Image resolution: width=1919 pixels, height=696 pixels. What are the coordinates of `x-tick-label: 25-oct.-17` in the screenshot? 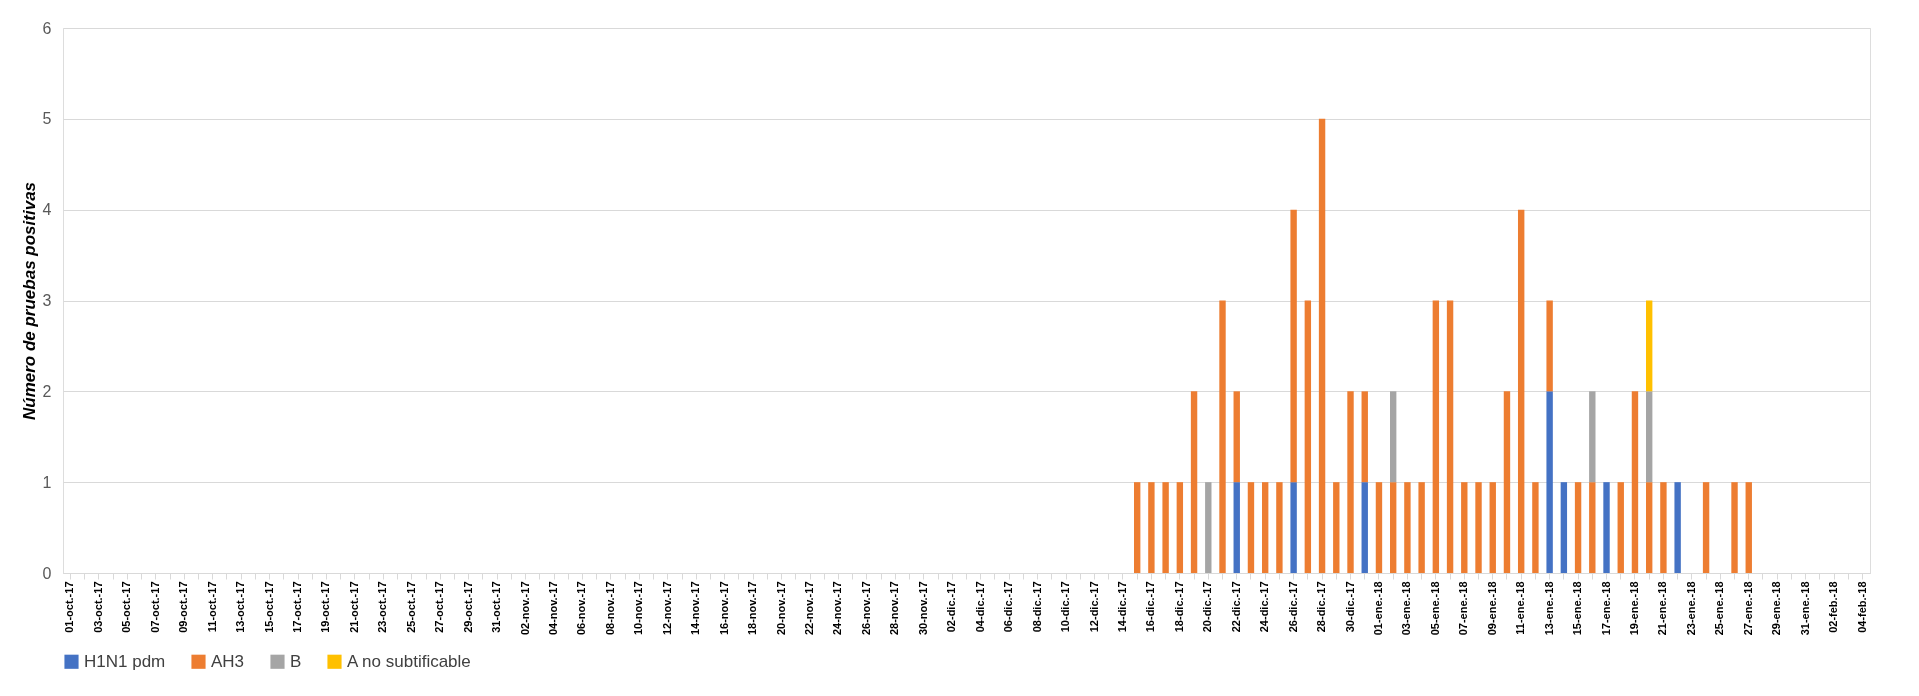 It's located at (410, 607).